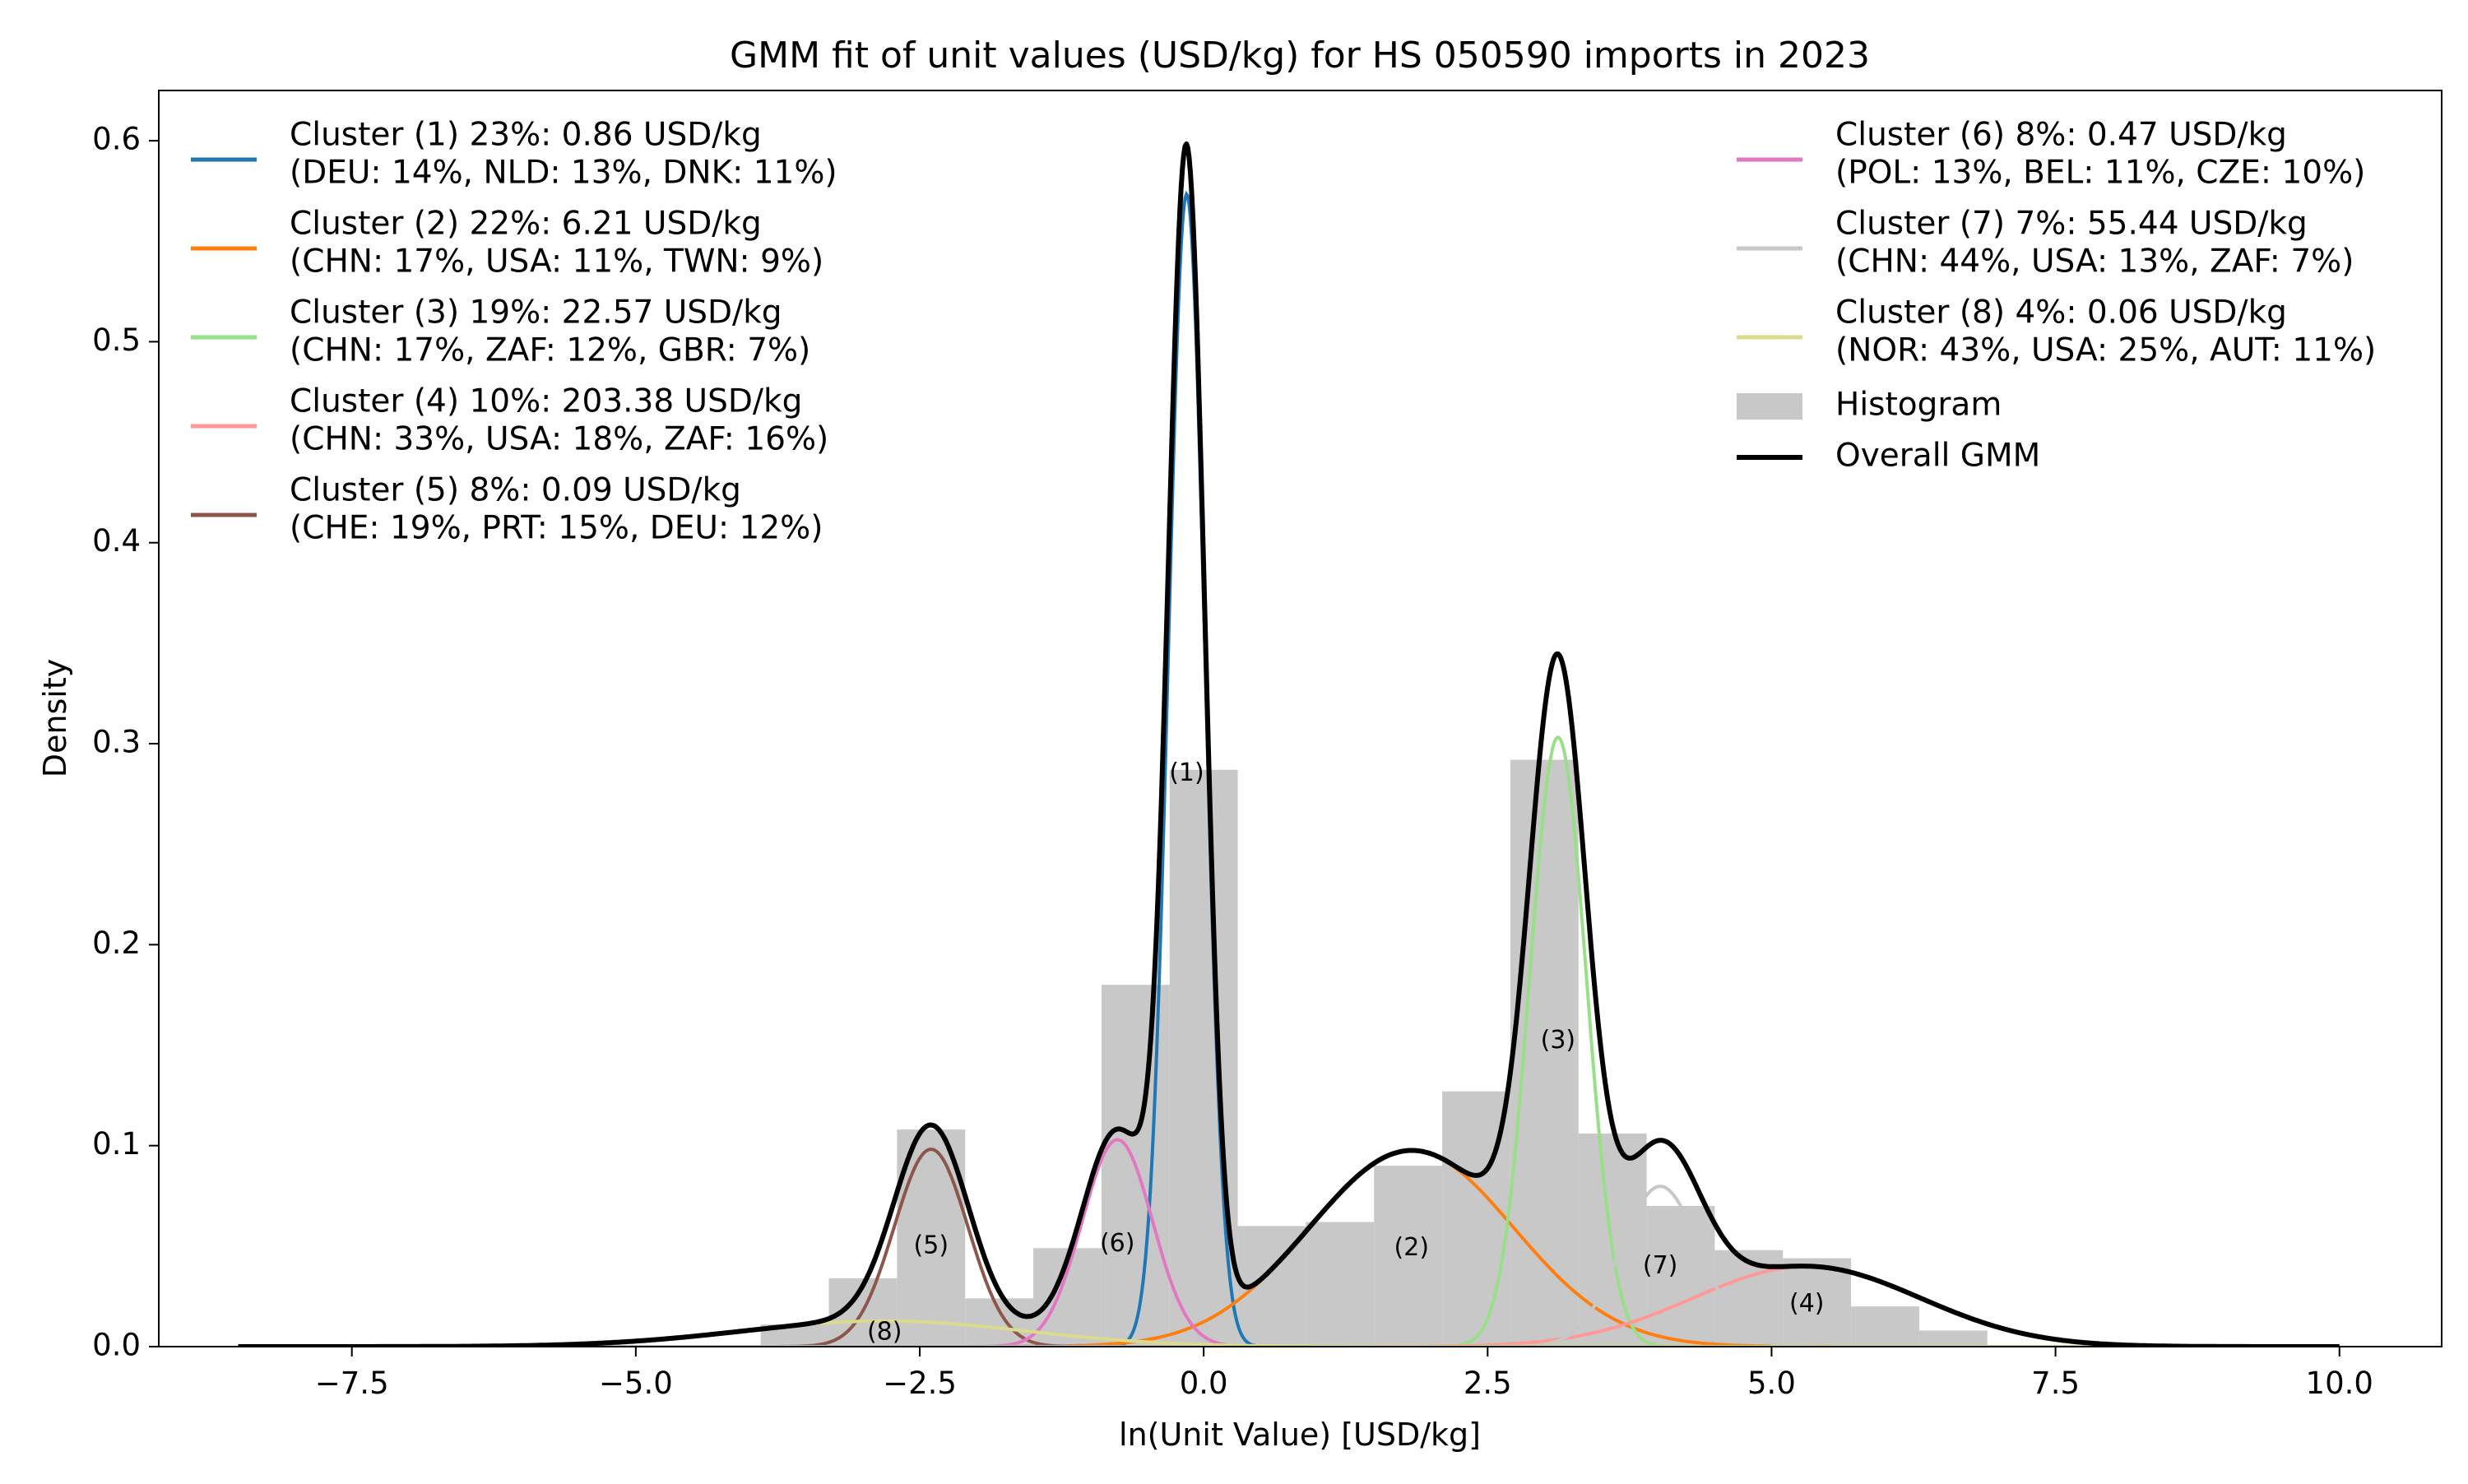 This screenshot has width=2468, height=1484. What do you see at coordinates (563, 173) in the screenshot?
I see `legend-sublabel: (DEU: 14%, NLD: 13%, DNK: 11%)` at bounding box center [563, 173].